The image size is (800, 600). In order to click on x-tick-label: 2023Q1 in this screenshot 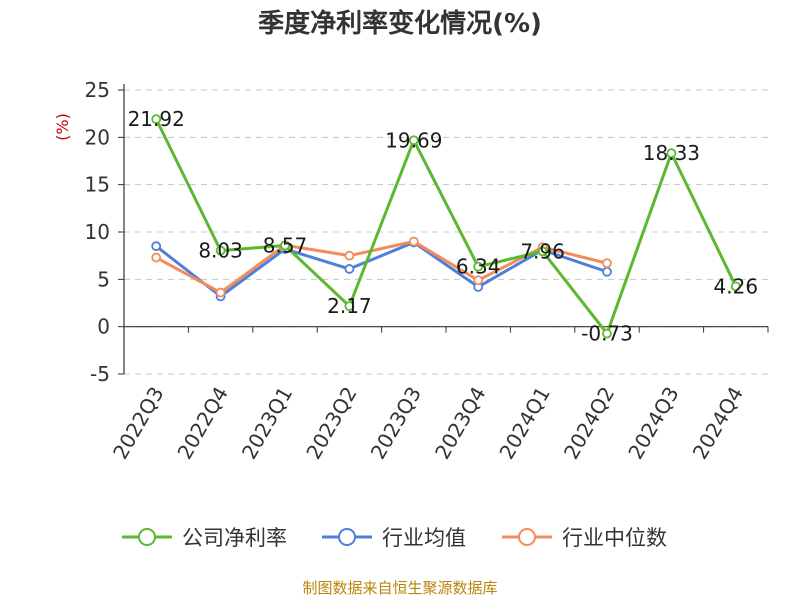, I will do `click(267, 423)`.